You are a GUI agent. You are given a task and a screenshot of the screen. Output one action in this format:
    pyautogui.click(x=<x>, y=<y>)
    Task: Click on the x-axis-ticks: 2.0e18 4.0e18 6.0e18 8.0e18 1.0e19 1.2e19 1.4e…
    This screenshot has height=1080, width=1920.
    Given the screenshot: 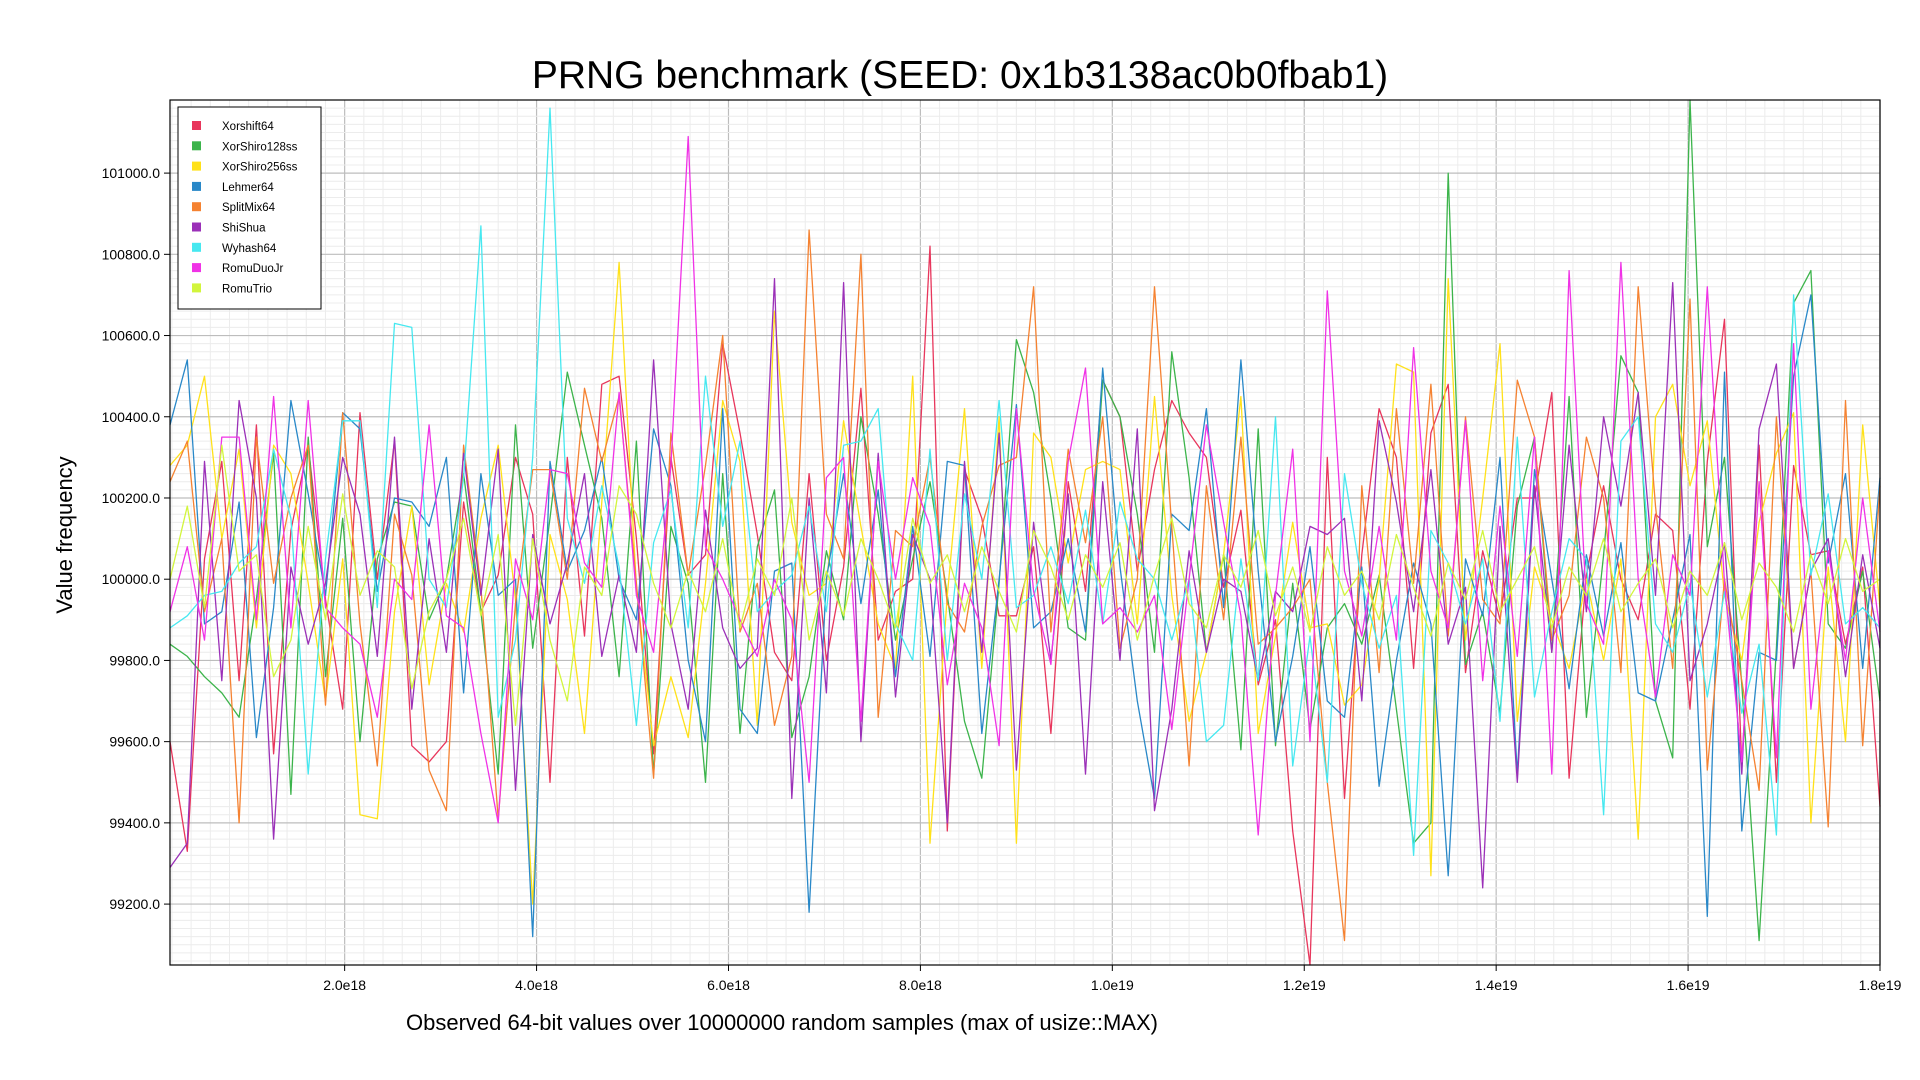 What is the action you would take?
    pyautogui.click(x=1112, y=979)
    